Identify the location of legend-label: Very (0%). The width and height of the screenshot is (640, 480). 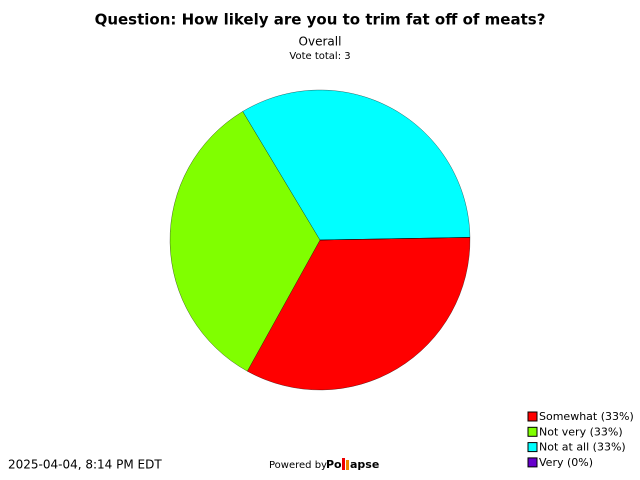
(566, 462).